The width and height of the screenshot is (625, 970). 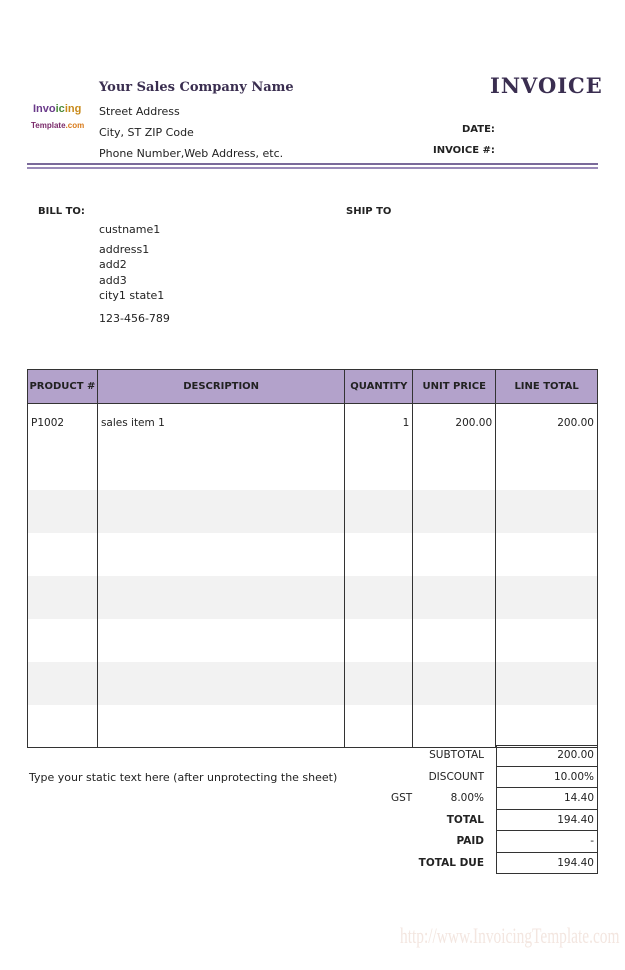 I want to click on customer-add3: add3, so click(x=113, y=280).